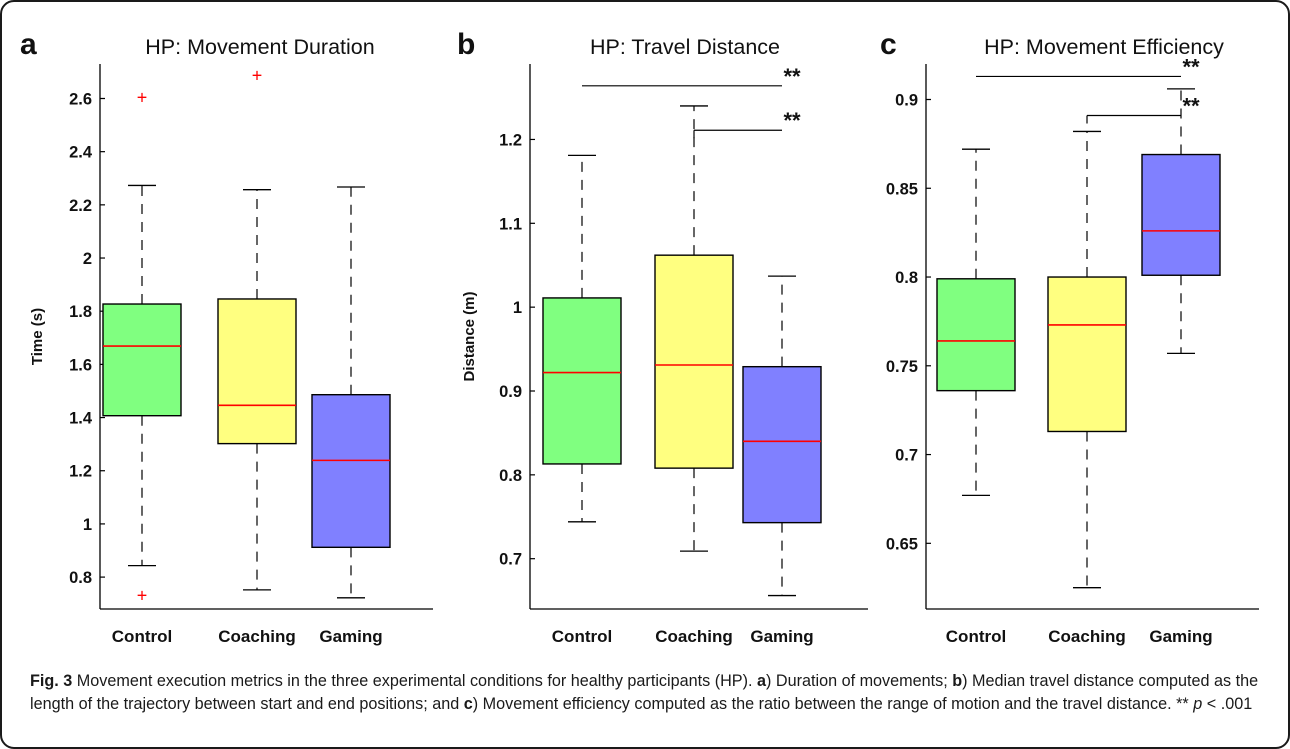 The height and width of the screenshot is (749, 1290). Describe the element at coordinates (902, 189) in the screenshot. I see `panel-c-ytick-label: 0.85` at that location.